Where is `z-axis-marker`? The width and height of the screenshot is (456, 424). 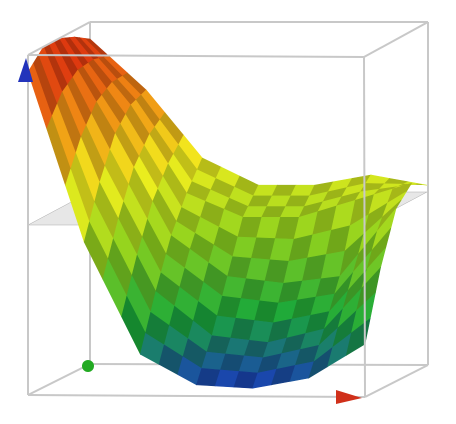
z-axis-marker is located at coordinates (25, 70).